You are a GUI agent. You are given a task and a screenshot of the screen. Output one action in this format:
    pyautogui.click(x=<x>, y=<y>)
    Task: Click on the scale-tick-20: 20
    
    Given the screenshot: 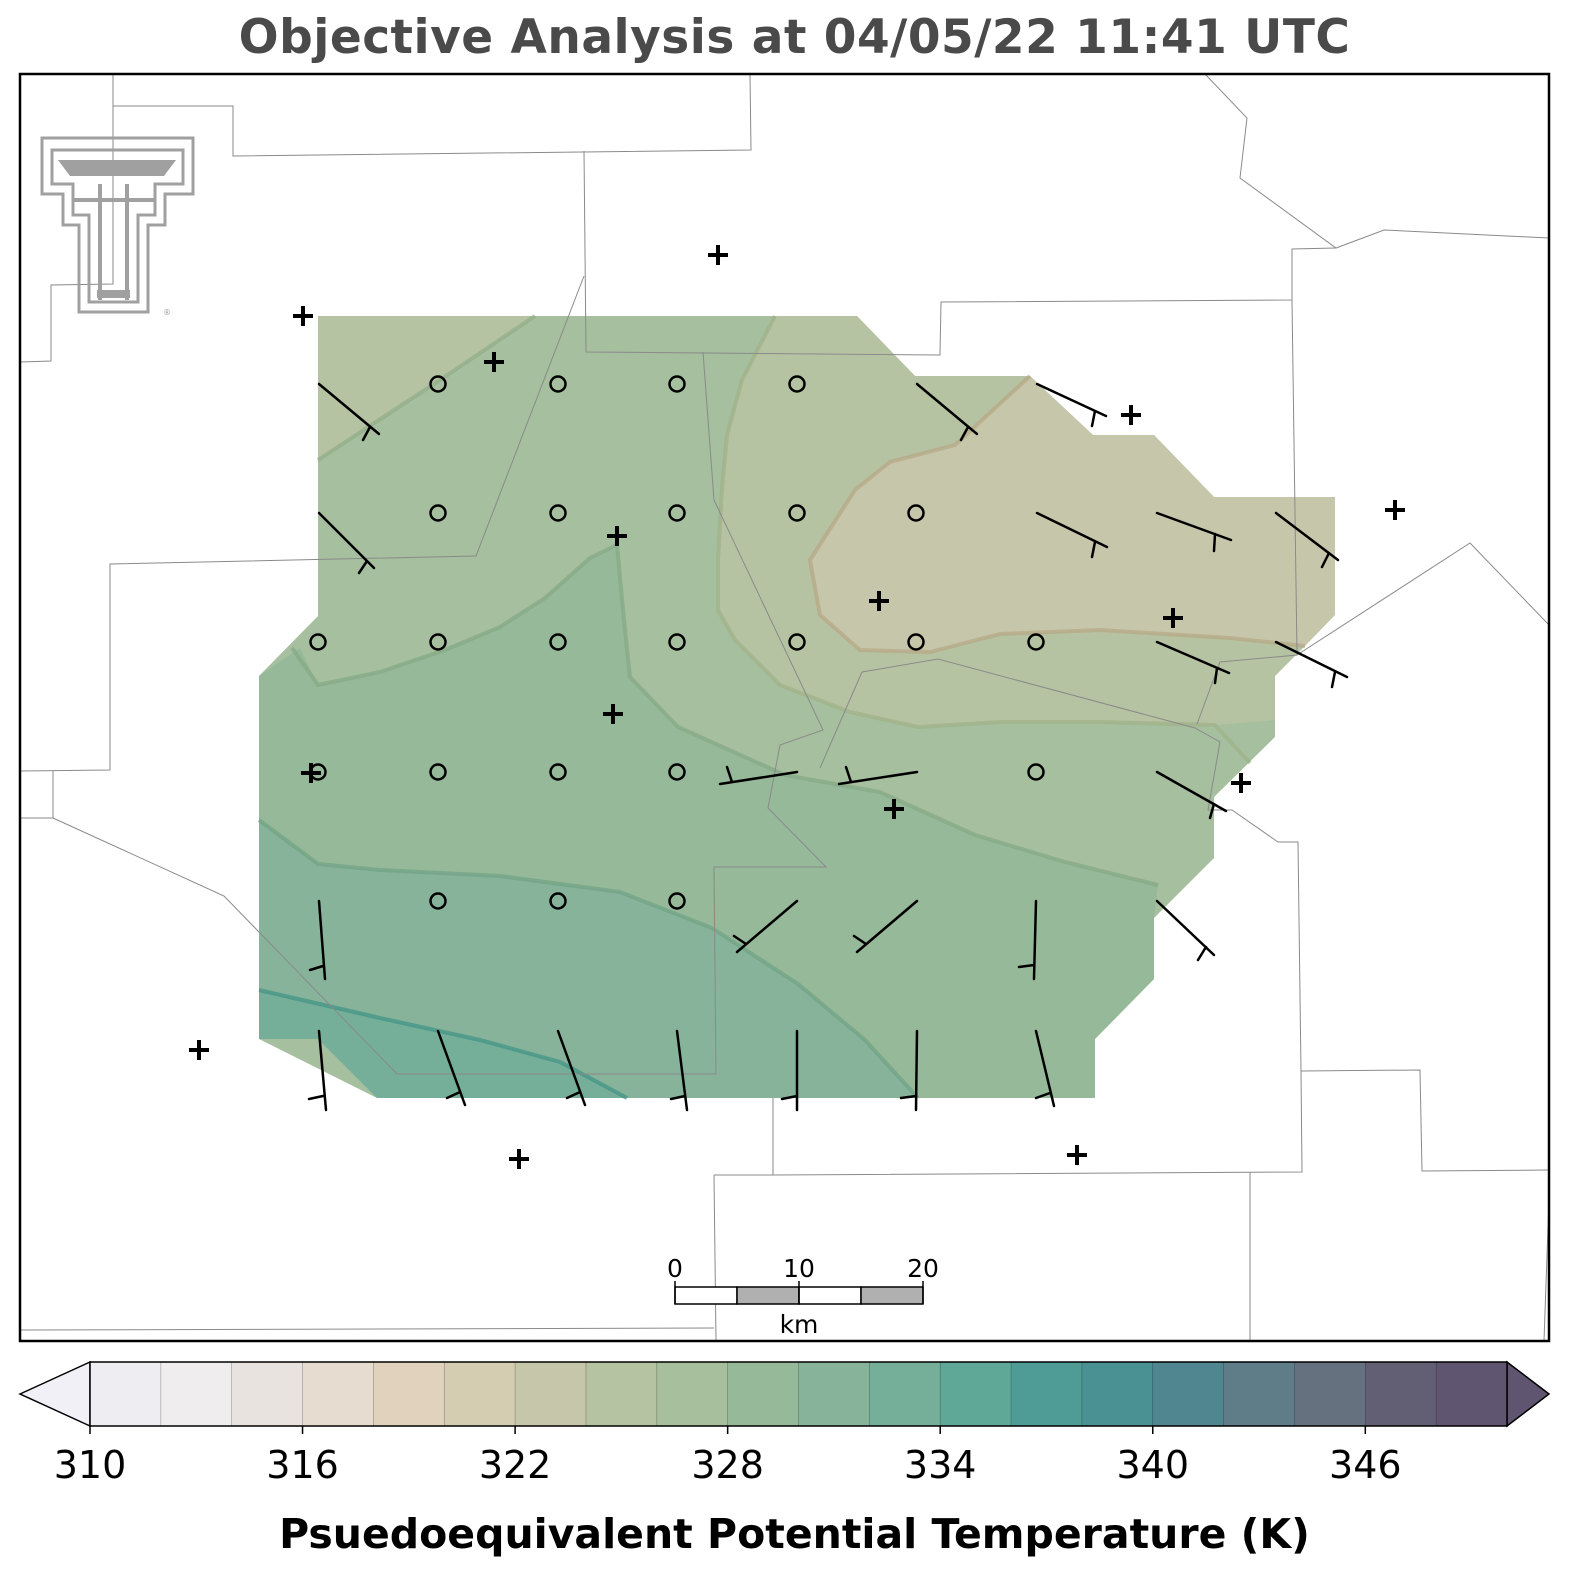 What is the action you would take?
    pyautogui.click(x=923, y=1268)
    